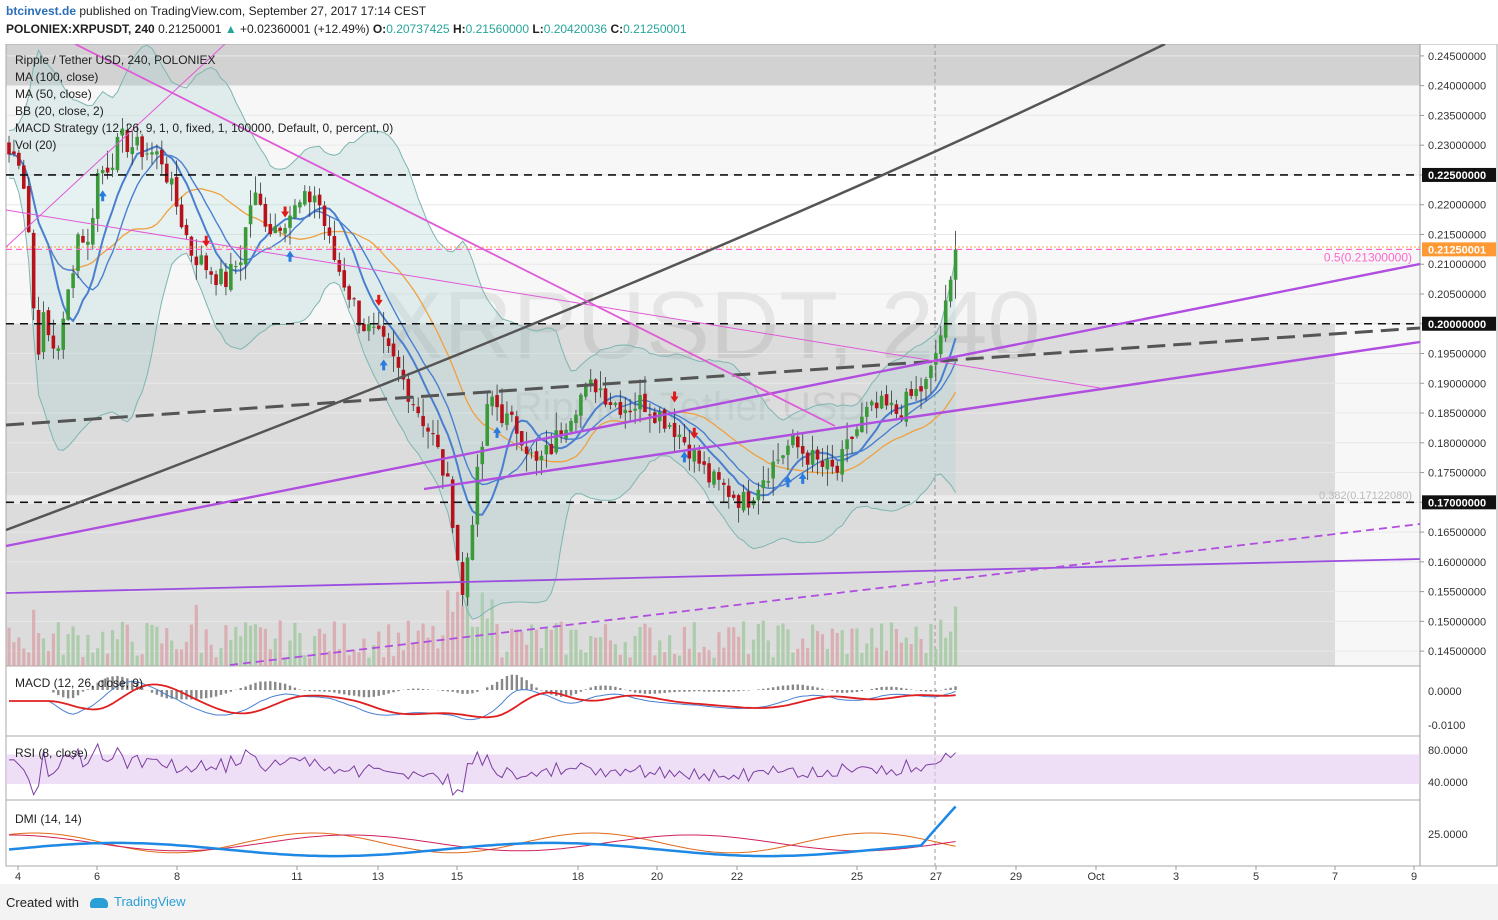  What do you see at coordinates (738, 831) in the screenshot?
I see `dmi-pane: 25.0000` at bounding box center [738, 831].